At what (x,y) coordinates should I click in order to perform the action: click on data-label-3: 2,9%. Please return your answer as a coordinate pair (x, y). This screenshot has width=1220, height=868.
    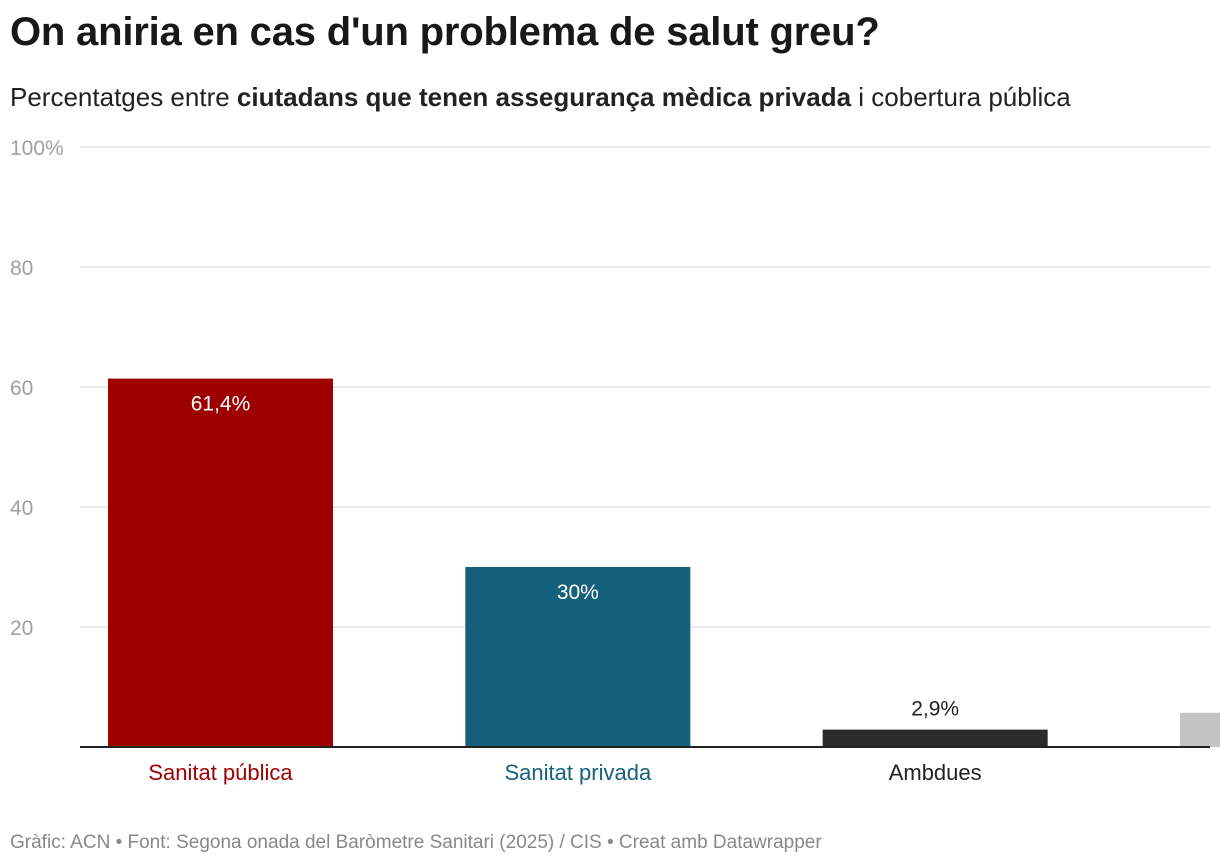
    Looking at the image, I should click on (935, 709).